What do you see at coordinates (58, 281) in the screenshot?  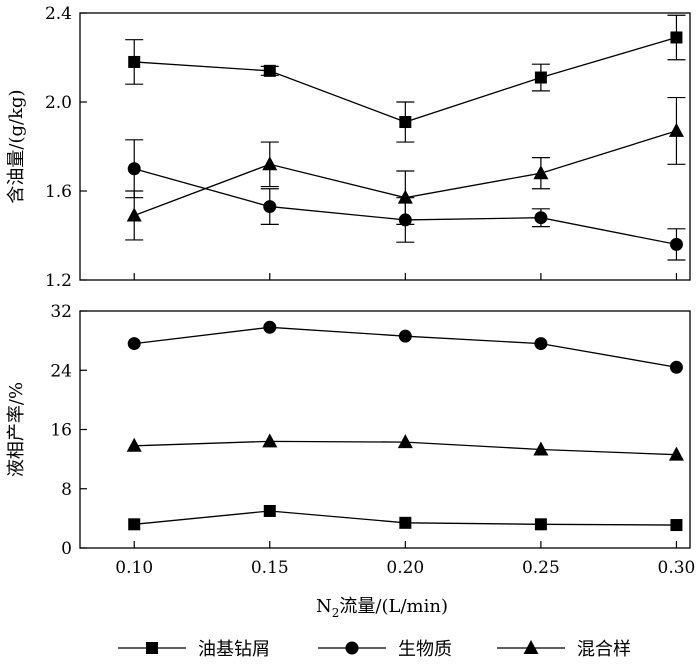 I see `y-tick-label: 1.2` at bounding box center [58, 281].